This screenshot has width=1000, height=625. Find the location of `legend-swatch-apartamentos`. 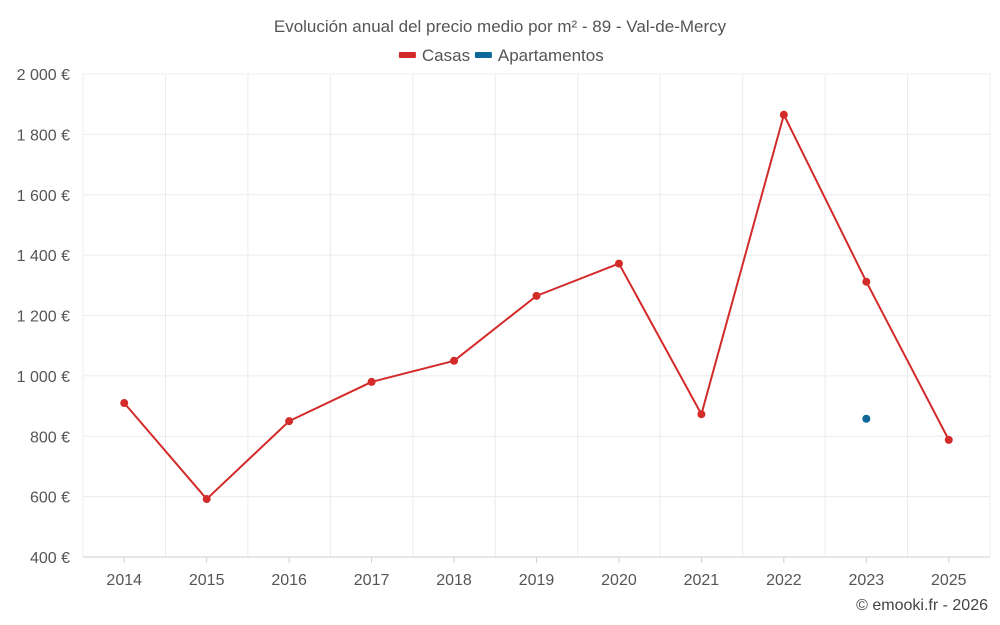

legend-swatch-apartamentos is located at coordinates (483, 55).